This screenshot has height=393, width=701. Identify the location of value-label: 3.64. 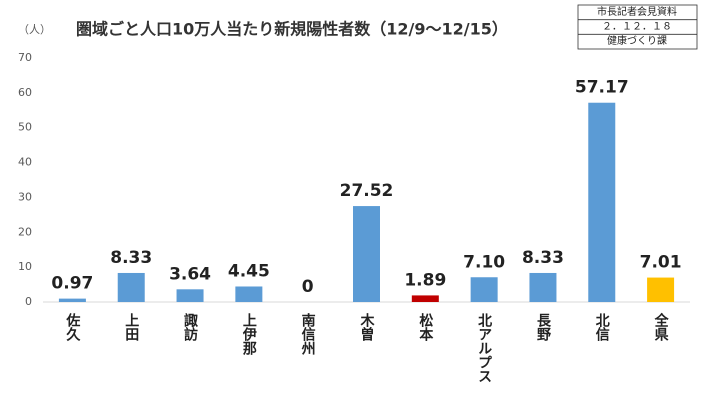
(190, 274).